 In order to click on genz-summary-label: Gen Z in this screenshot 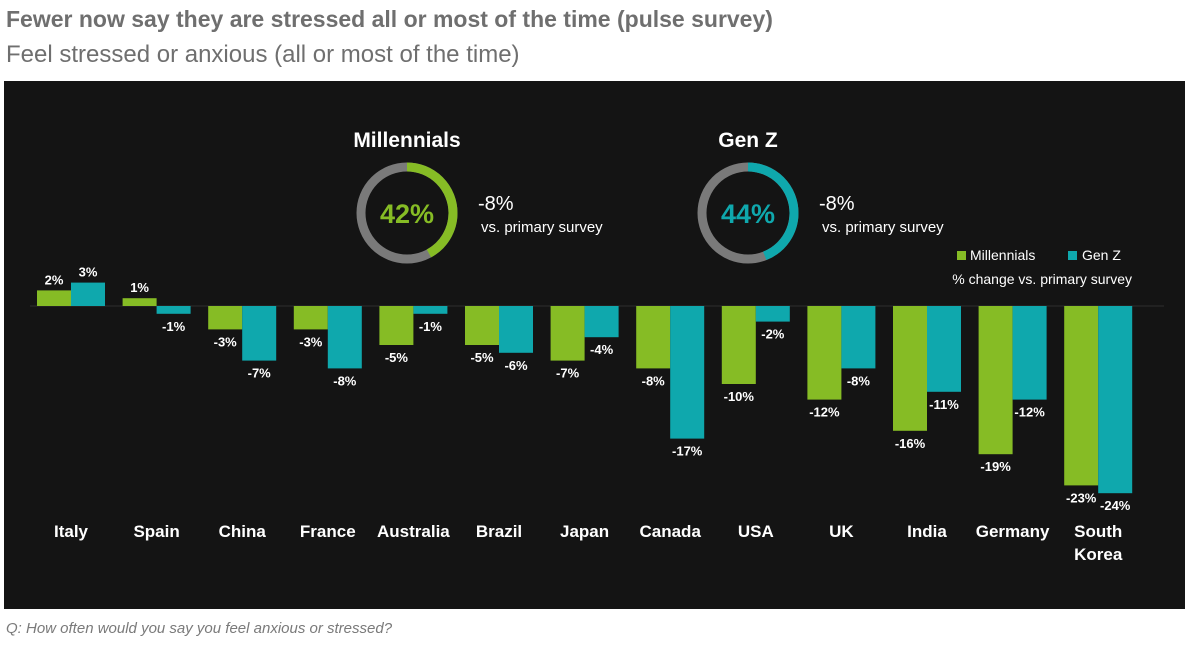, I will do `click(748, 140)`.